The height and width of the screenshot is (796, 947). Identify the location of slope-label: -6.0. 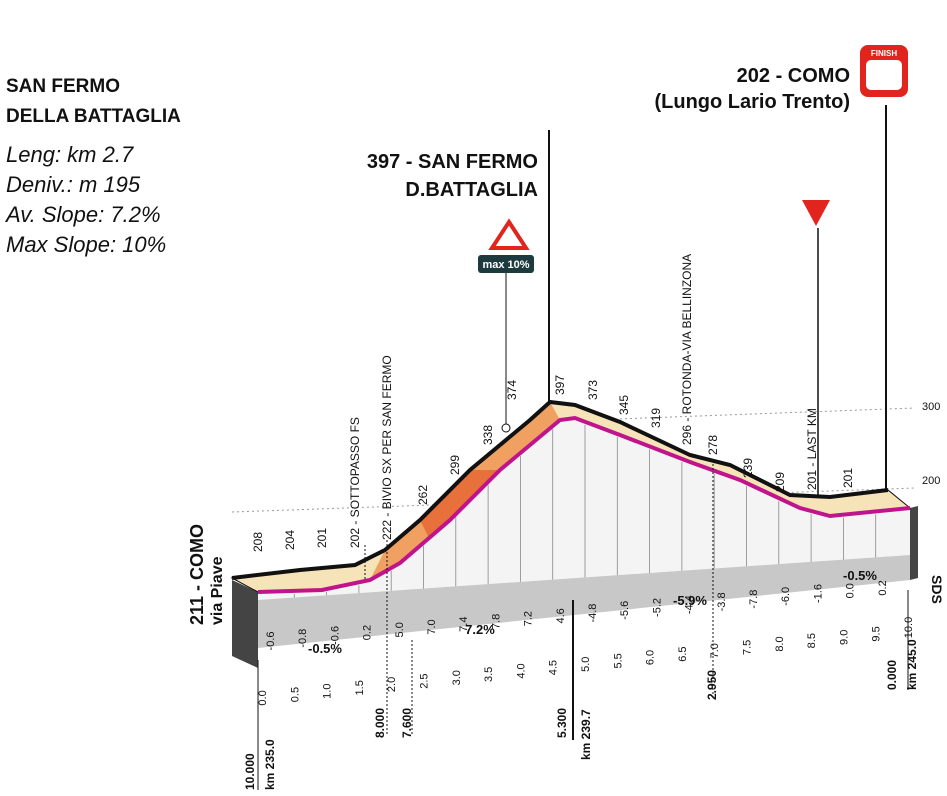
(786, 596).